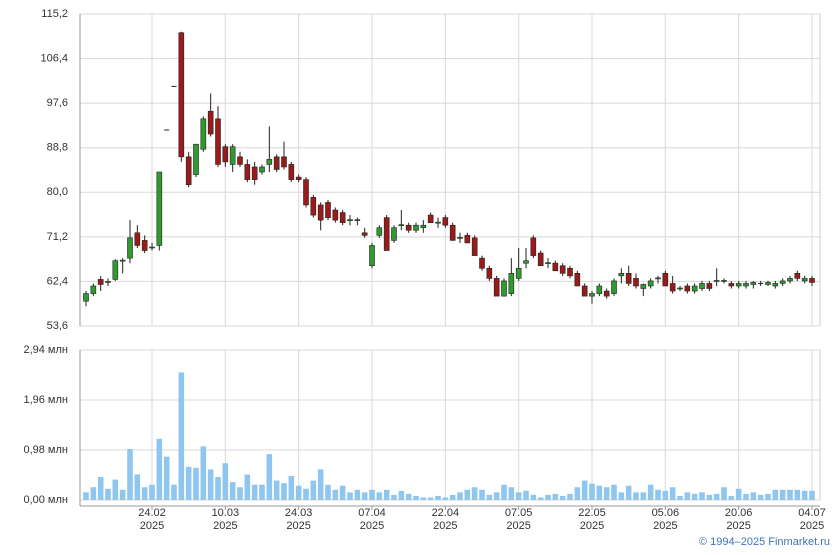 Image resolution: width=840 pixels, height=555 pixels. I want to click on y-tick-label: 97,6, so click(57, 103).